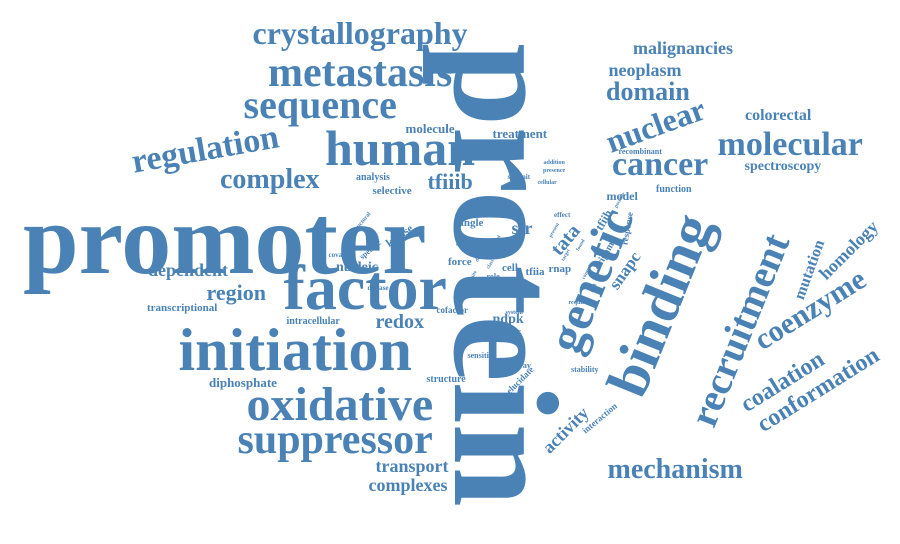 The width and height of the screenshot is (900, 544). Describe the element at coordinates (412, 466) in the screenshot. I see `word-transport: transport` at that location.